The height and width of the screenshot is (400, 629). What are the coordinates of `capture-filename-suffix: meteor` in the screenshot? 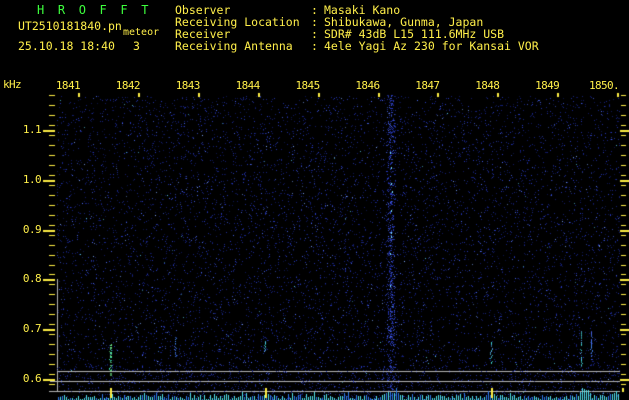 It's located at (141, 32).